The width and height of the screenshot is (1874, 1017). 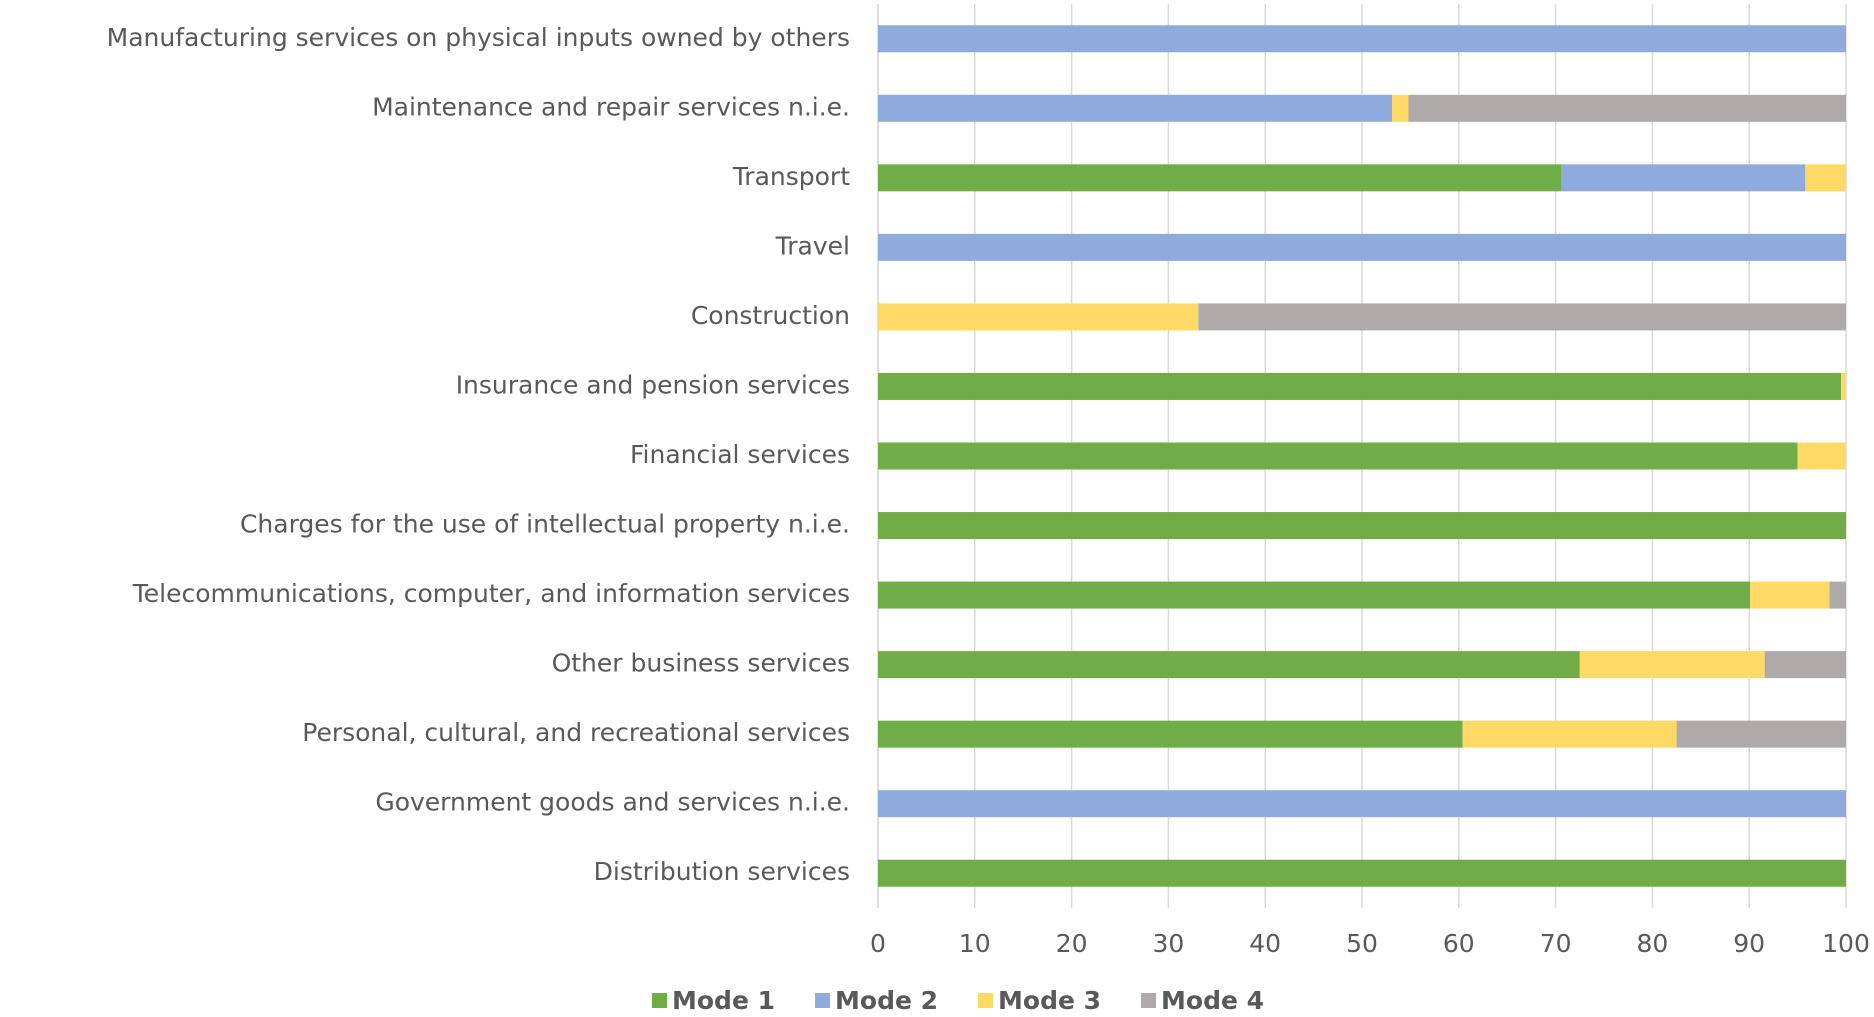 I want to click on x-tick-label: 40, so click(x=1265, y=943).